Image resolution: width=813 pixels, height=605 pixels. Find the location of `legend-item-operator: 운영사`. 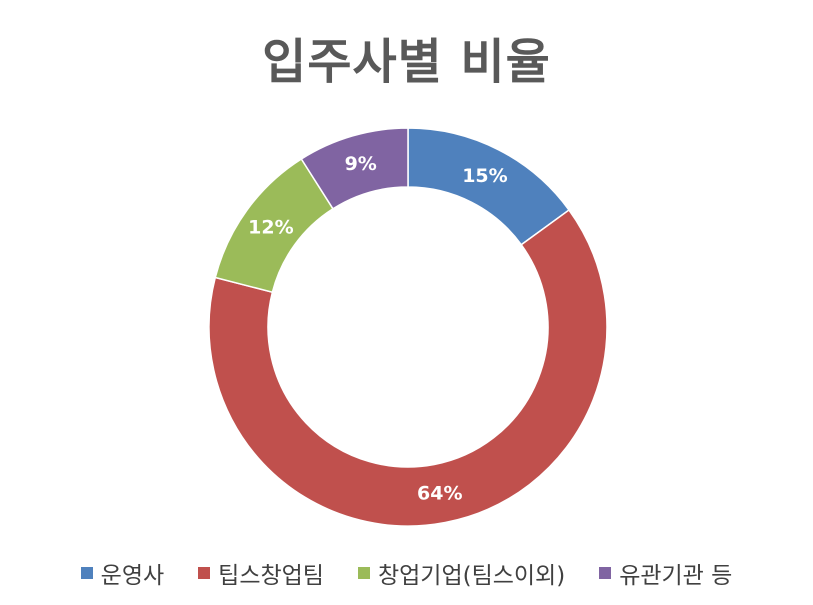

legend-item-operator: 운영사 is located at coordinates (122, 573).